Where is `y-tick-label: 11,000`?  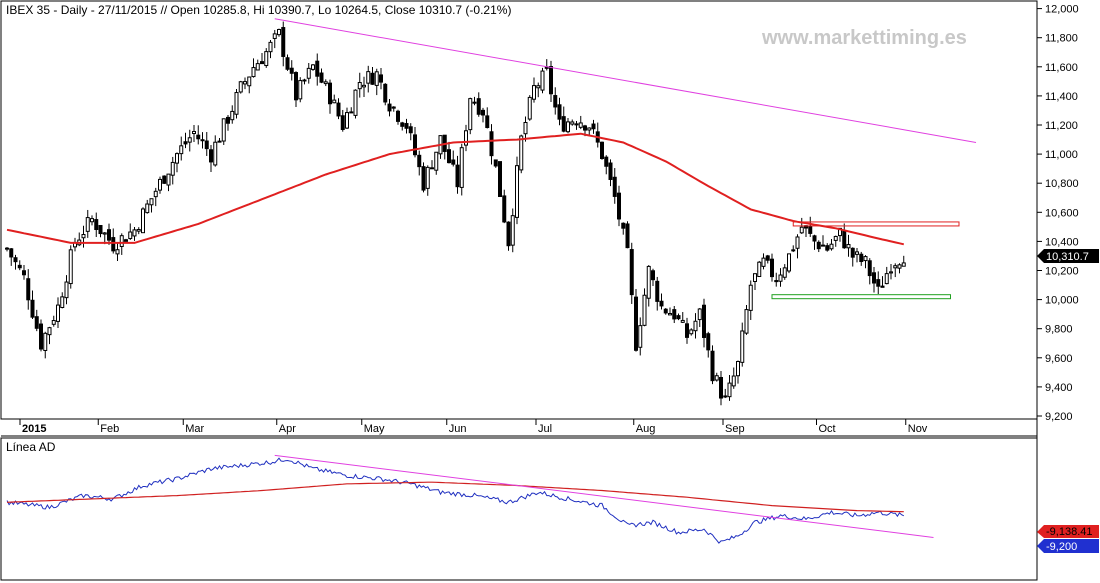
y-tick-label: 11,000 is located at coordinates (1061, 155).